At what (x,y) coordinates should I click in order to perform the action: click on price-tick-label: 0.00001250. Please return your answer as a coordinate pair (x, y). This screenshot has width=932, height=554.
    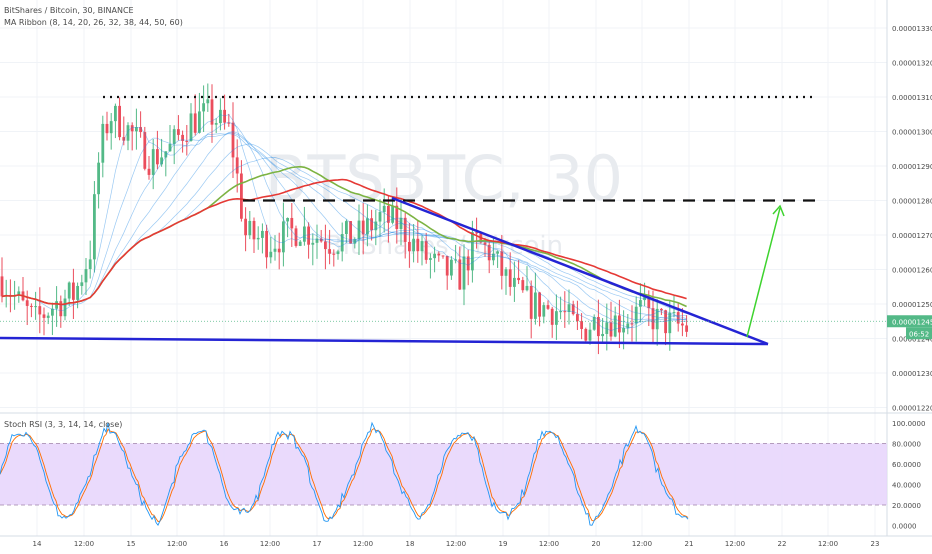
    Looking at the image, I should click on (912, 305).